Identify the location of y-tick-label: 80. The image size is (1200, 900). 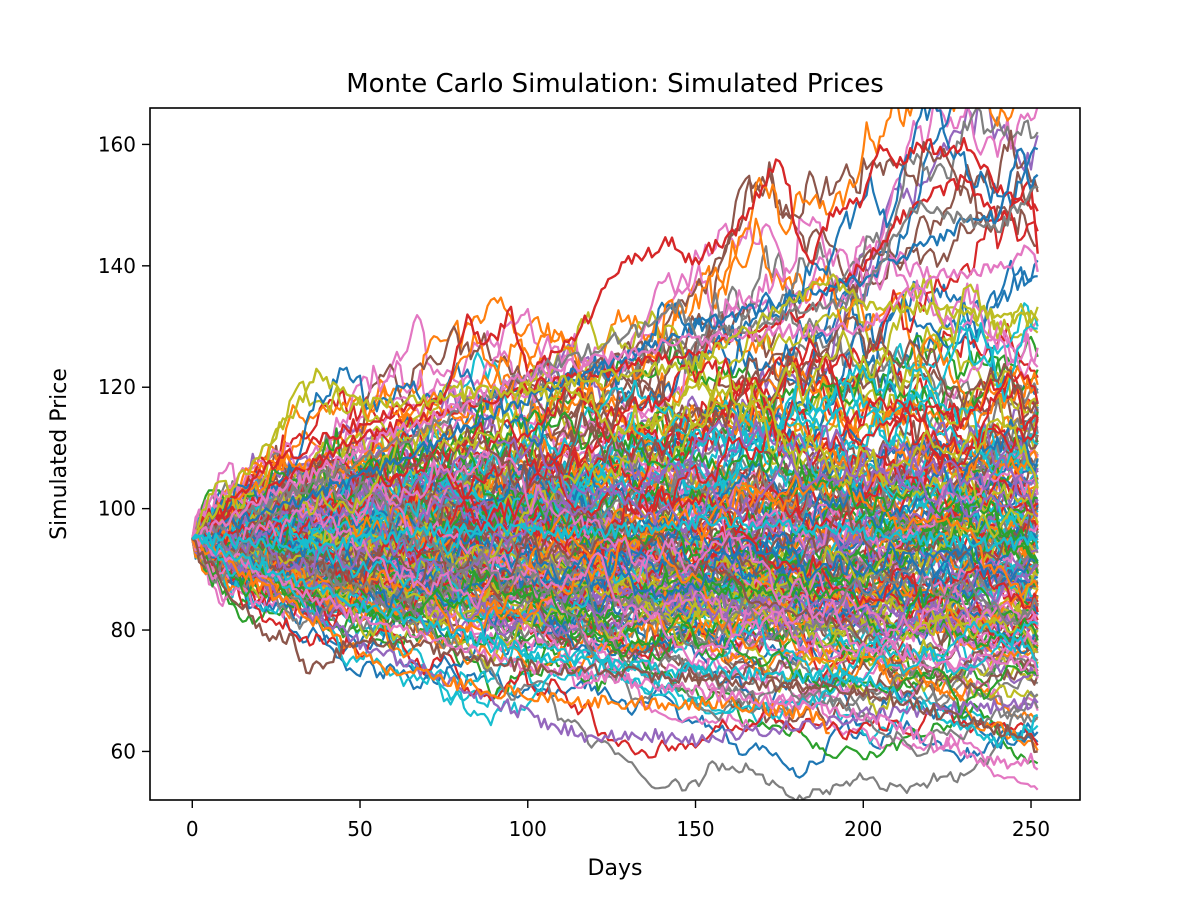
(123, 630).